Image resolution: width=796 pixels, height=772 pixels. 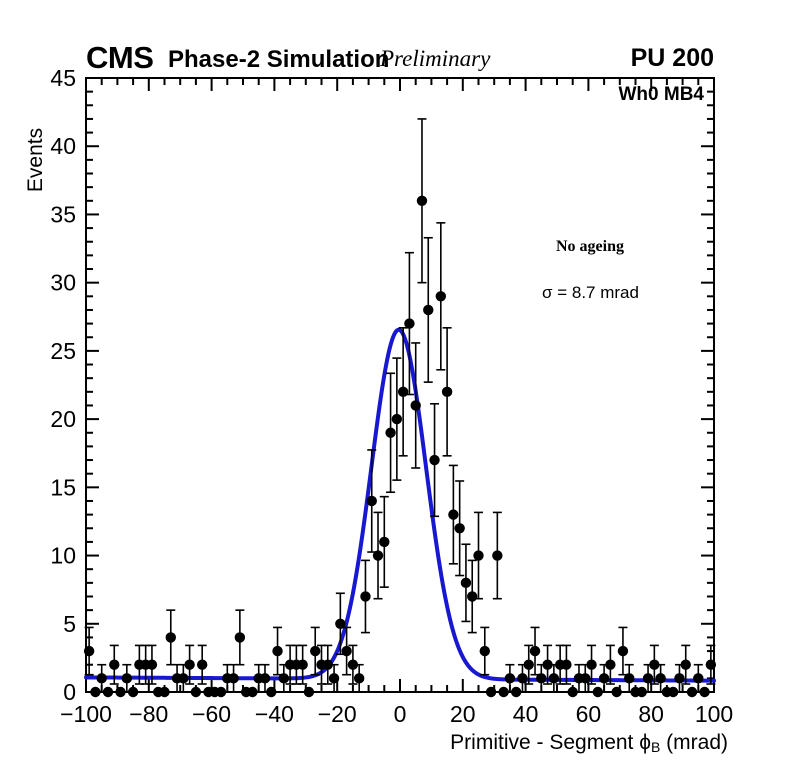 What do you see at coordinates (148, 714) in the screenshot?
I see `x-tick-label: −80` at bounding box center [148, 714].